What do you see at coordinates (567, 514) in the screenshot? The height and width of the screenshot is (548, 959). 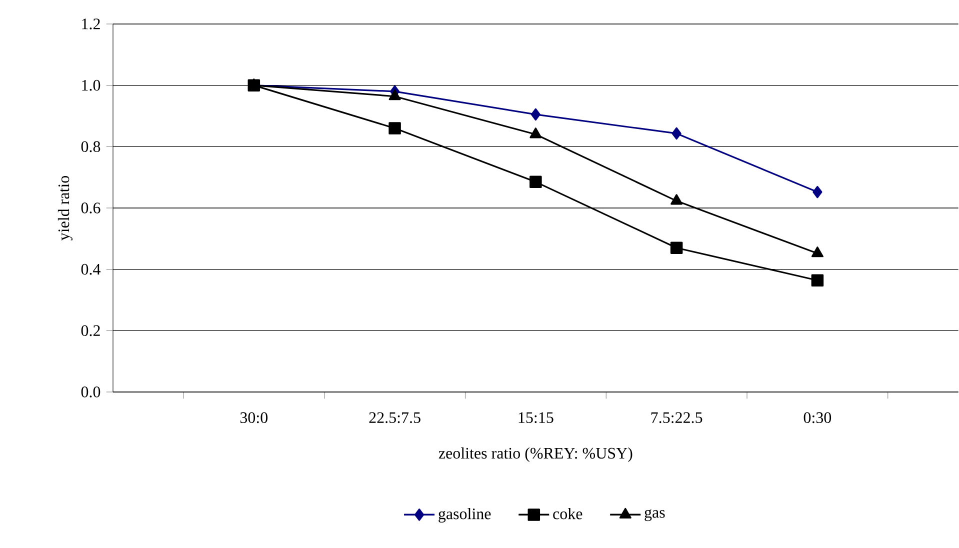 I see `legend-label: coke` at bounding box center [567, 514].